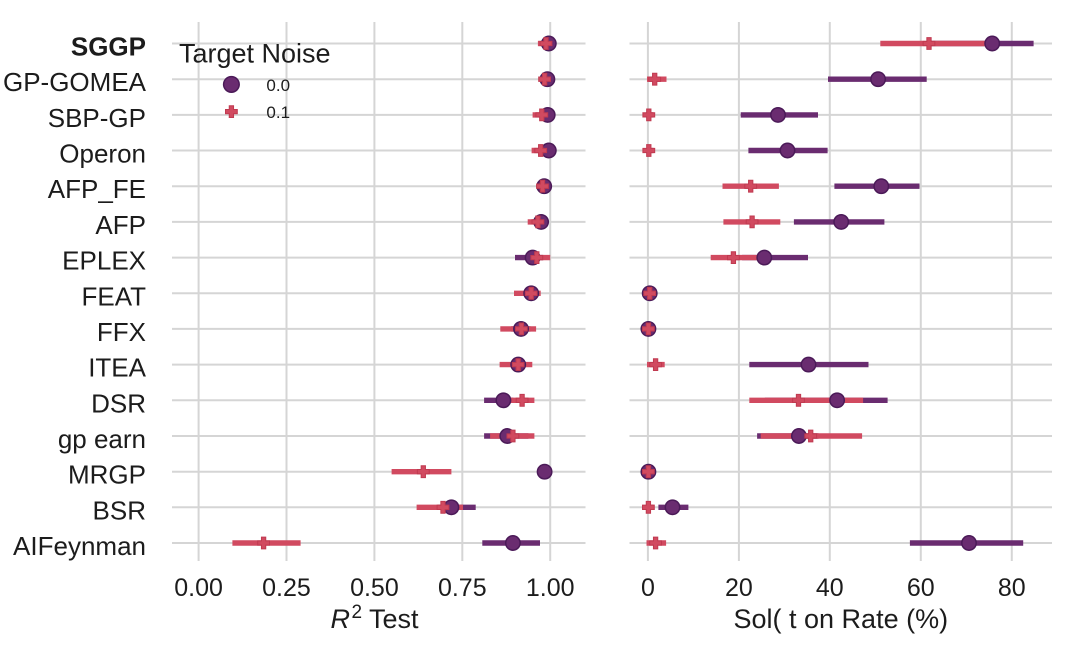 Image resolution: width=1081 pixels, height=648 pixels. Describe the element at coordinates (374, 588) in the screenshot. I see `svg-text: 0.50` at that location.